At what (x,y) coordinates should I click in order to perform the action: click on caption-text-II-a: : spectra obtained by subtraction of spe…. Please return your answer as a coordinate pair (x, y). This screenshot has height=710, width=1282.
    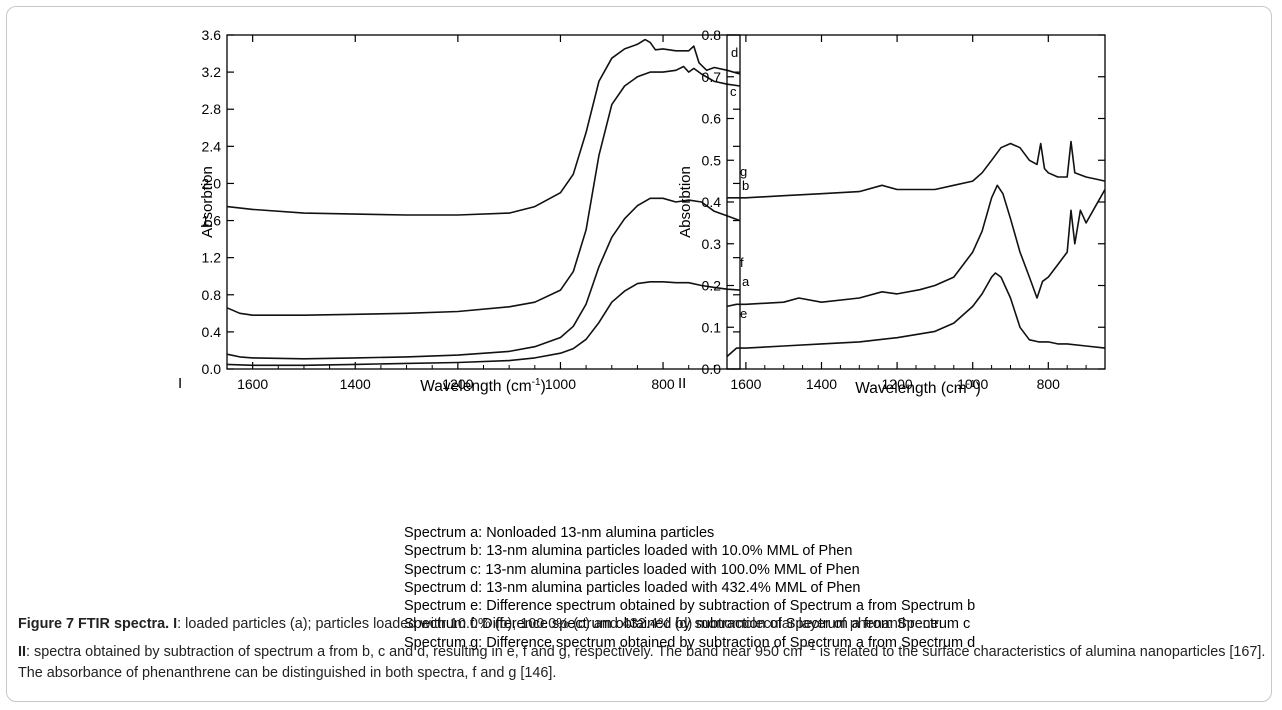
    Looking at the image, I should click on (414, 651).